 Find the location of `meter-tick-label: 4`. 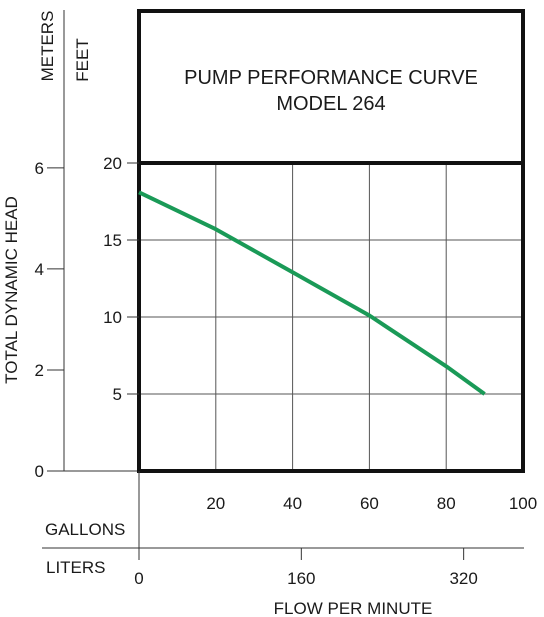

meter-tick-label: 4 is located at coordinates (39, 269).